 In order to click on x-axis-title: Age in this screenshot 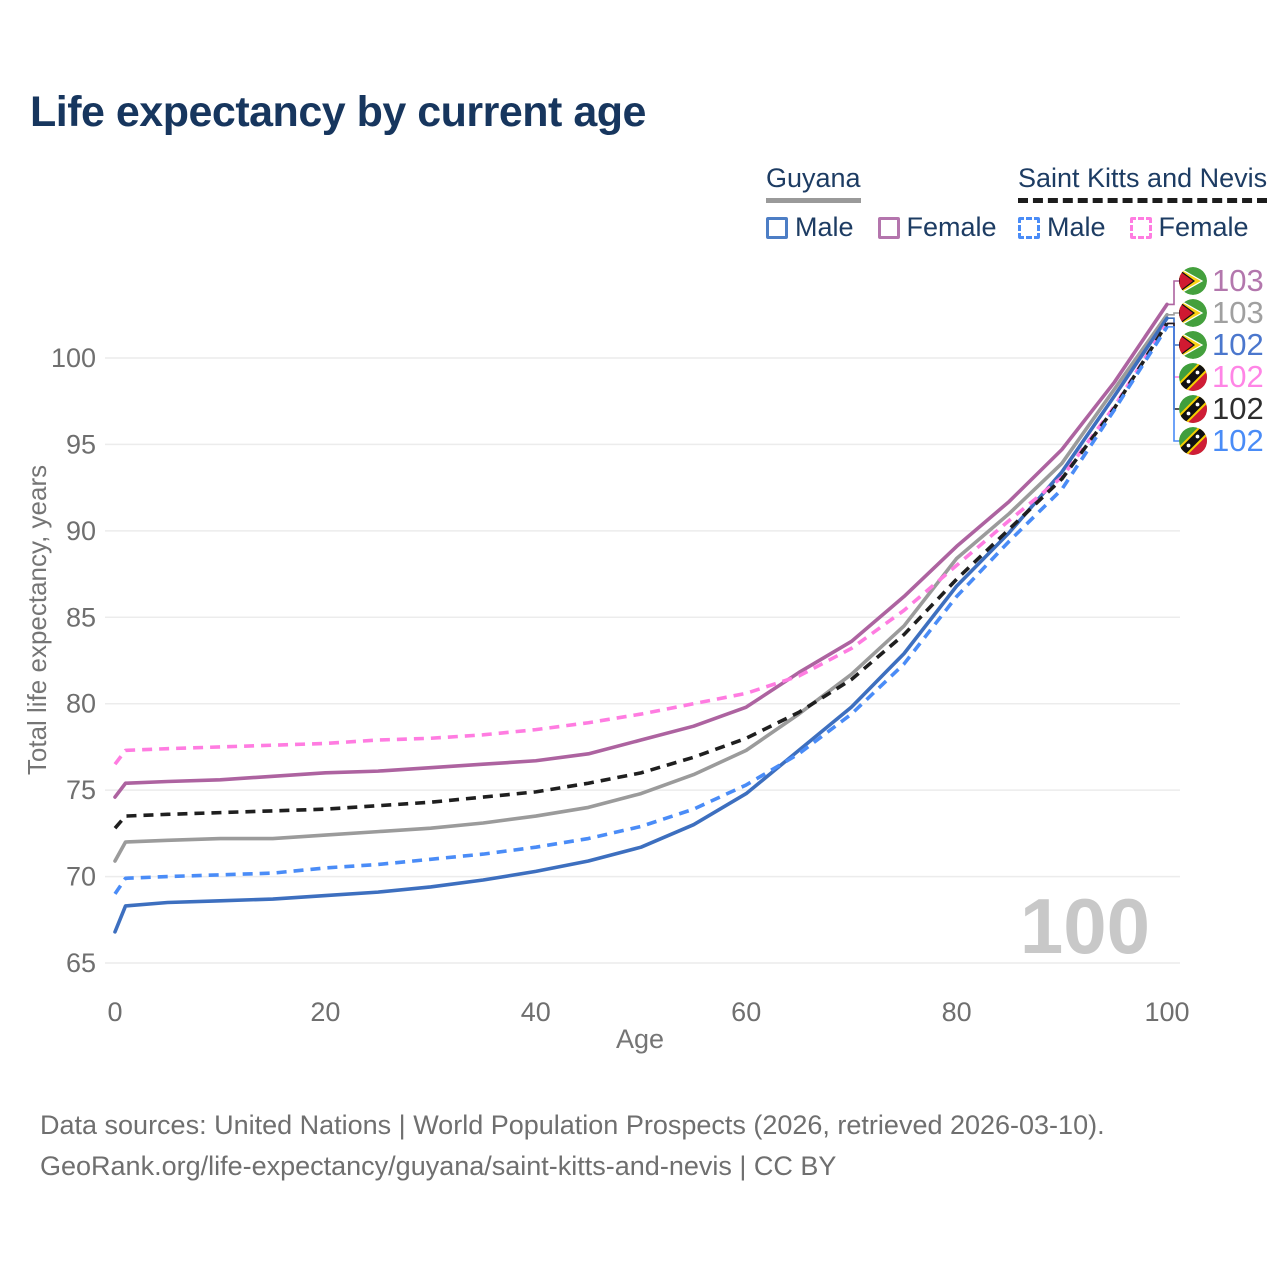, I will do `click(640, 1039)`.